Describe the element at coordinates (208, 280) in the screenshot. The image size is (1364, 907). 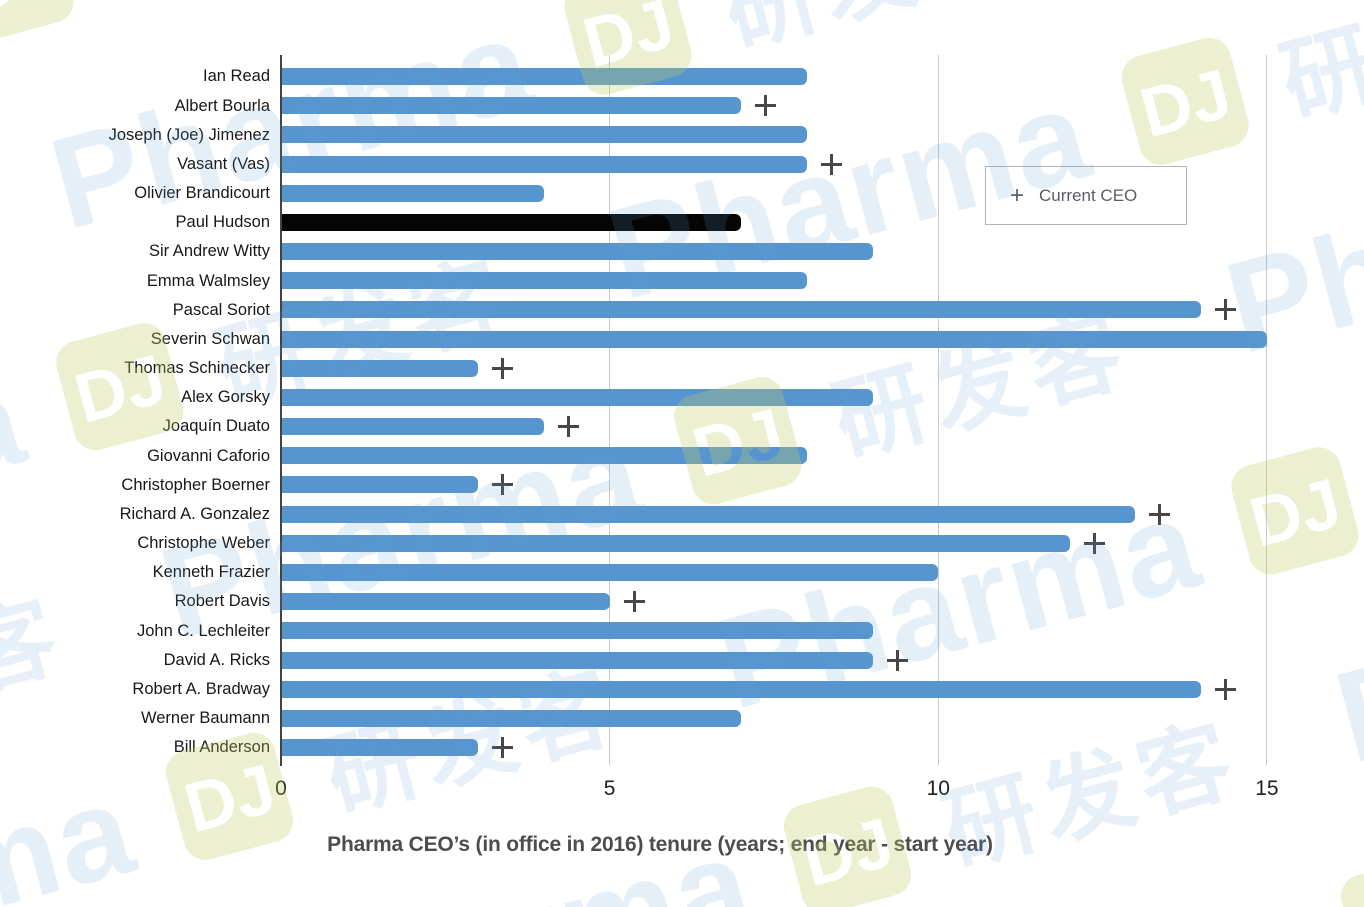
I see `ceo-name-label: Emma Walmsley` at that location.